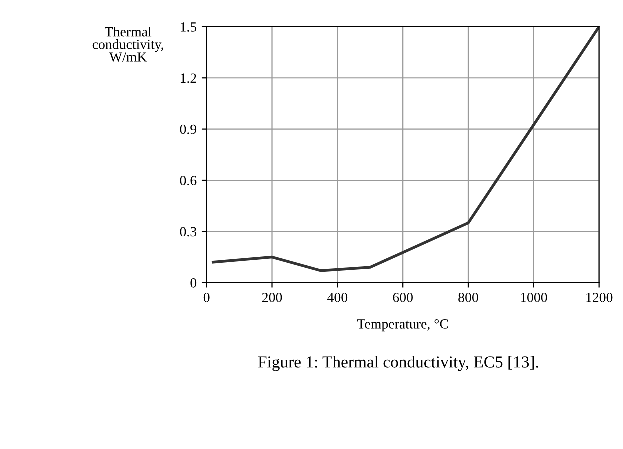 Image resolution: width=623 pixels, height=449 pixels. What do you see at coordinates (188, 79) in the screenshot?
I see `y-tick-label: 1.2` at bounding box center [188, 79].